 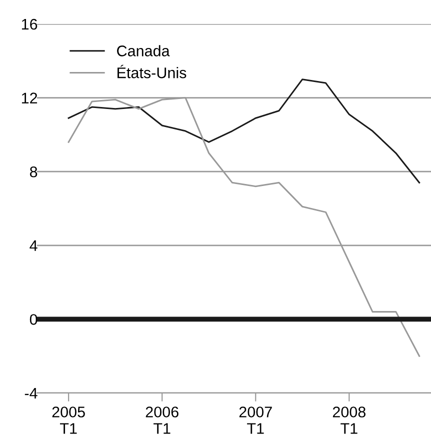 What do you see at coordinates (152, 71) in the screenshot?
I see `legend-label: États-Unis` at bounding box center [152, 71].